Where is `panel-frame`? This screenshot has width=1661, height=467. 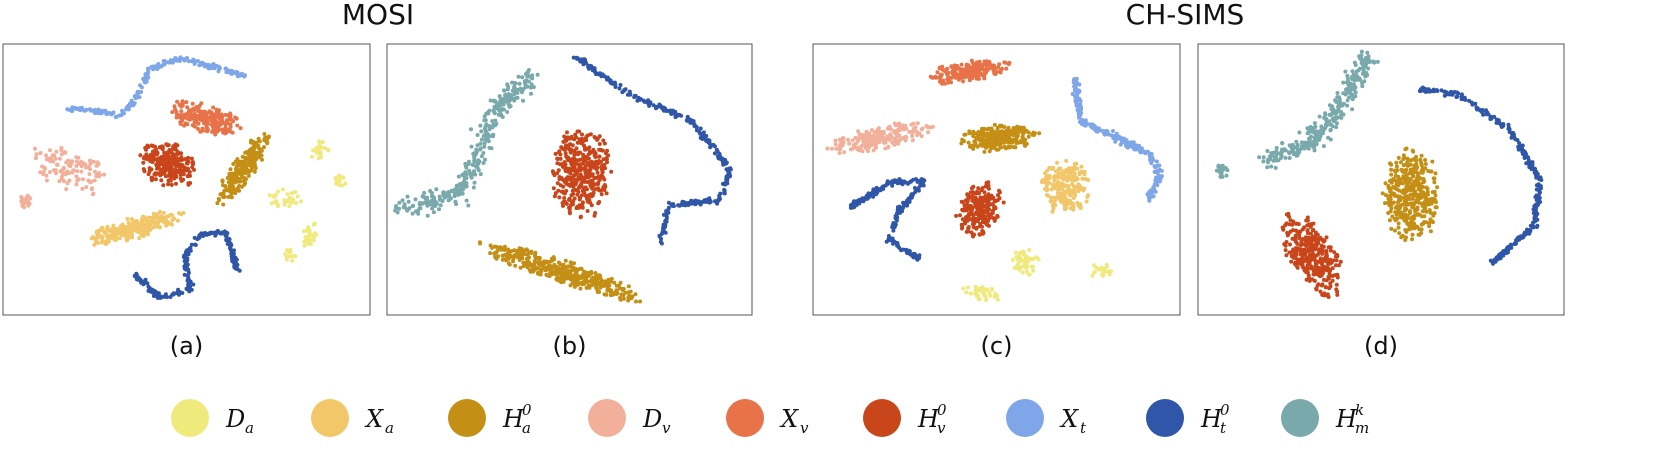
panel-frame is located at coordinates (1381, 179).